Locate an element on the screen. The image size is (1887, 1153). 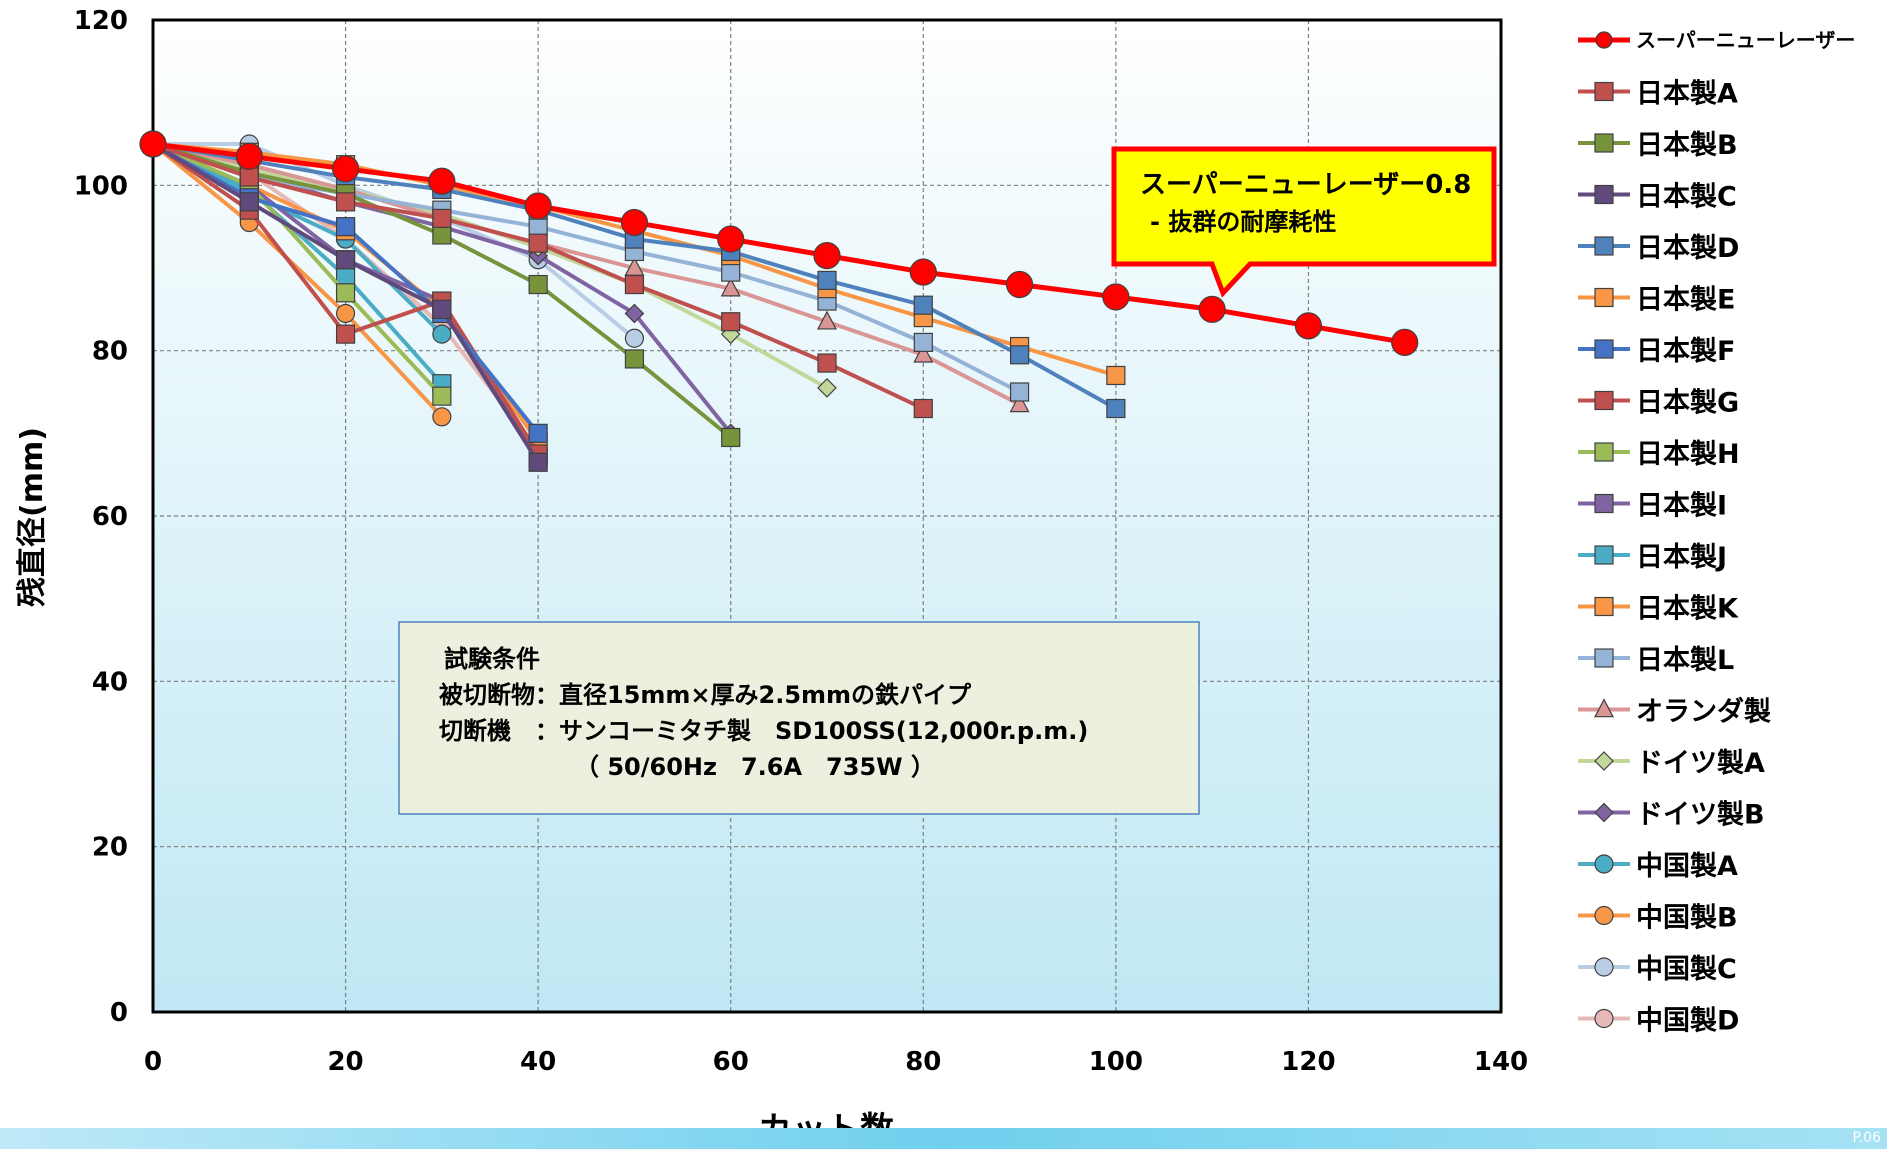
legend-item: 日本製K is located at coordinates (1658, 609).